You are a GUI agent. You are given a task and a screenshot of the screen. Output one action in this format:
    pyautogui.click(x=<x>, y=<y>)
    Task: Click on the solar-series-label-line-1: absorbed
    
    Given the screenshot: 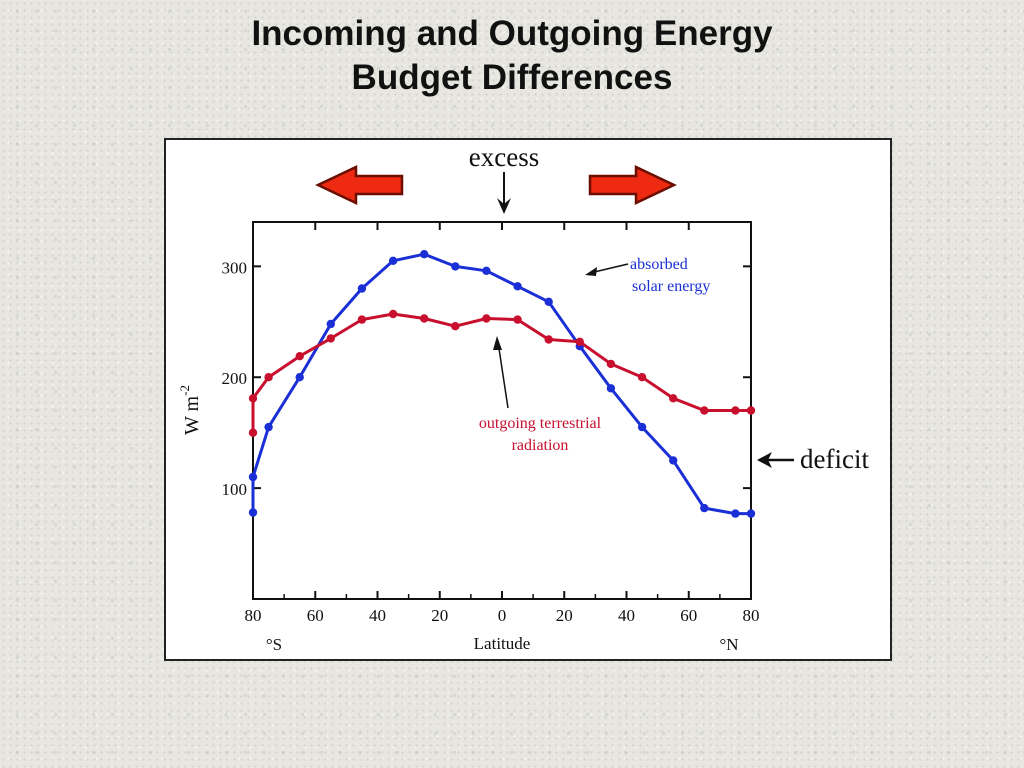 What is the action you would take?
    pyautogui.click(x=659, y=264)
    